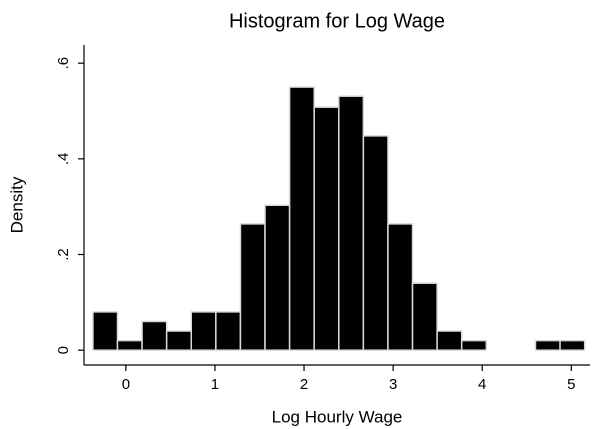 This screenshot has width=594, height=429. I want to click on y-tick-label: .4, so click(63, 159).